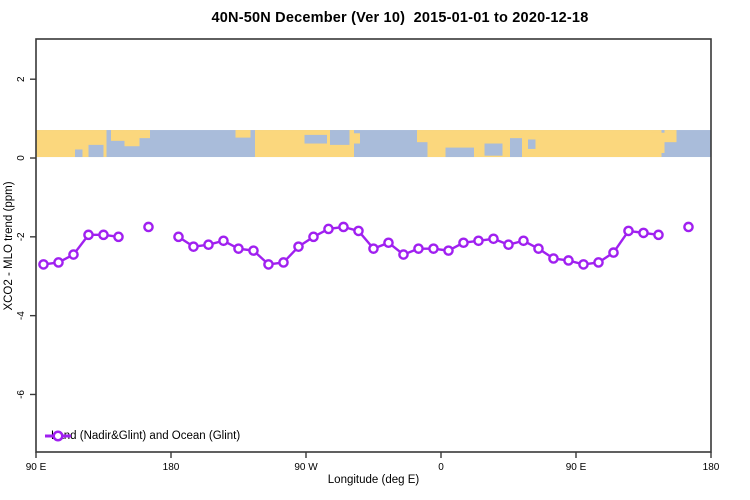  Describe the element at coordinates (146, 436) in the screenshot. I see `legend-label: Land (Nadir&Glint) and Ocean (Glint)` at that location.